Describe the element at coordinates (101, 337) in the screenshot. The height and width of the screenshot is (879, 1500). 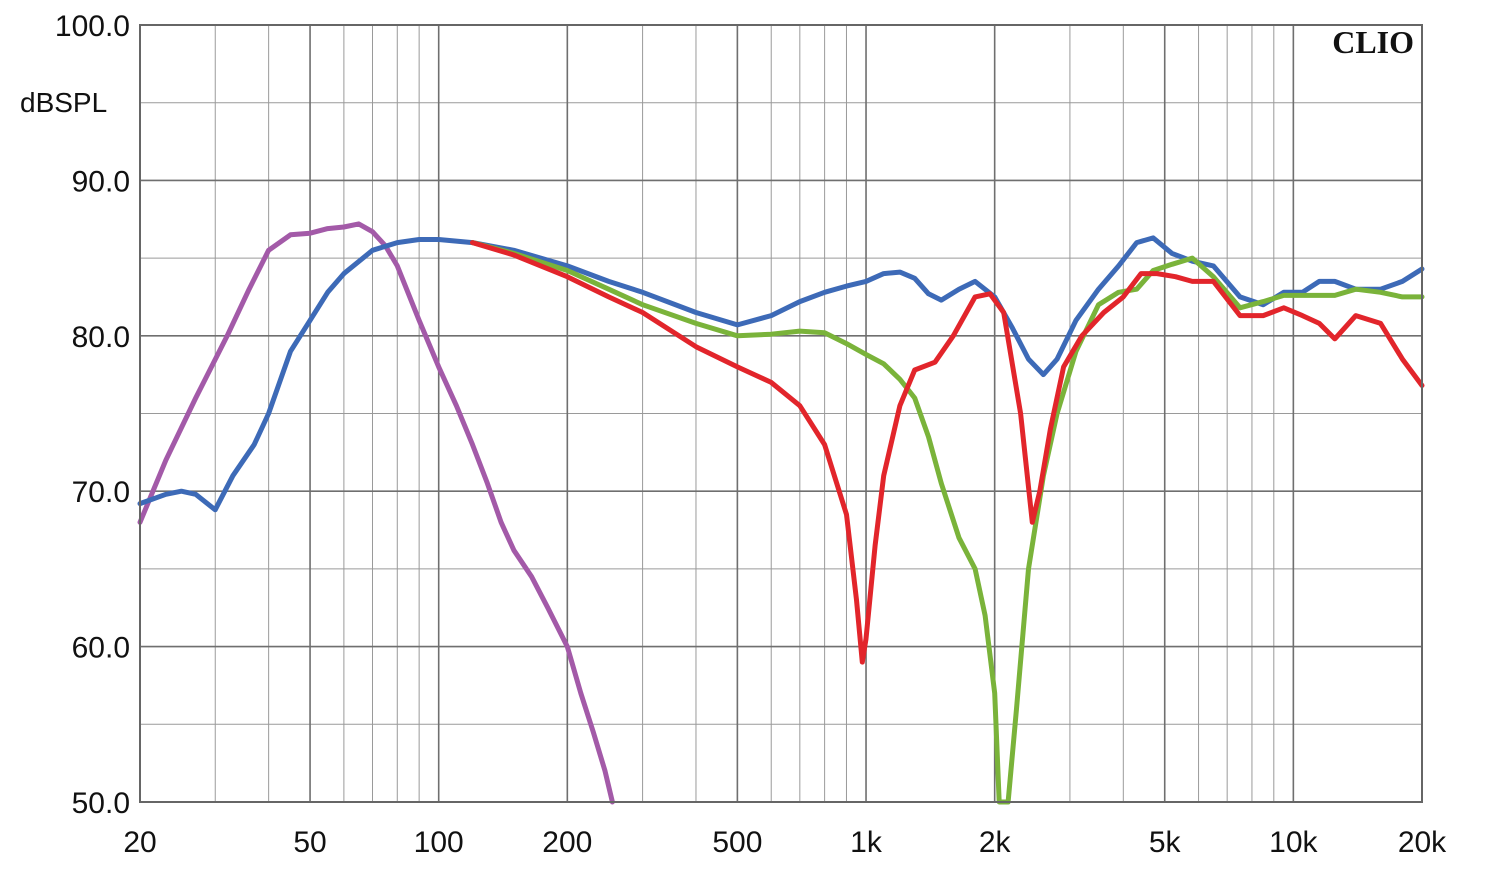
I see `y-tick-label: 80.0` at that location.